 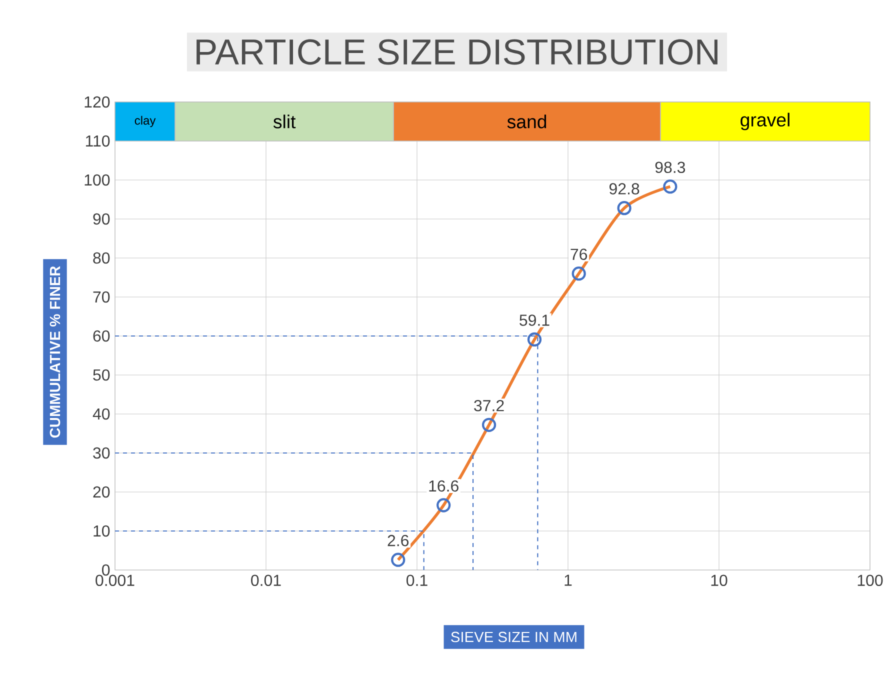 I want to click on data-label: 37.2, so click(x=489, y=406).